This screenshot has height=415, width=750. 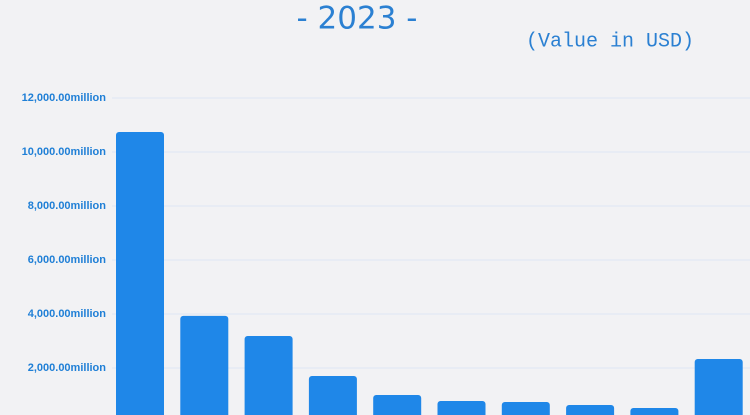 What do you see at coordinates (610, 41) in the screenshot?
I see `chart-subtitle: (Value in USD)` at bounding box center [610, 41].